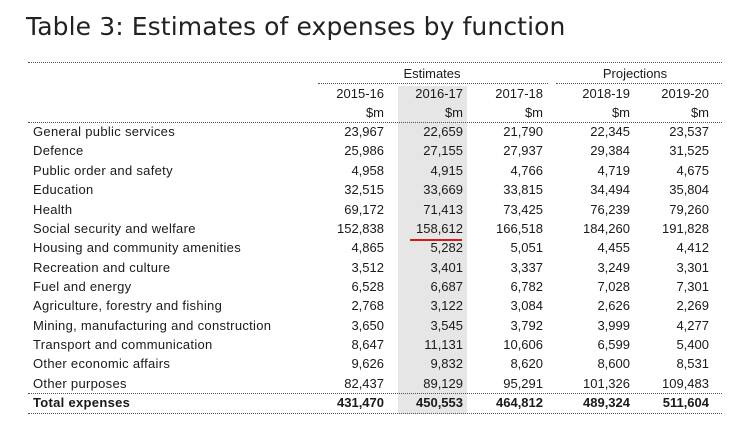 The height and width of the screenshot is (438, 754). I want to click on cell-value: 69,172, so click(364, 209).